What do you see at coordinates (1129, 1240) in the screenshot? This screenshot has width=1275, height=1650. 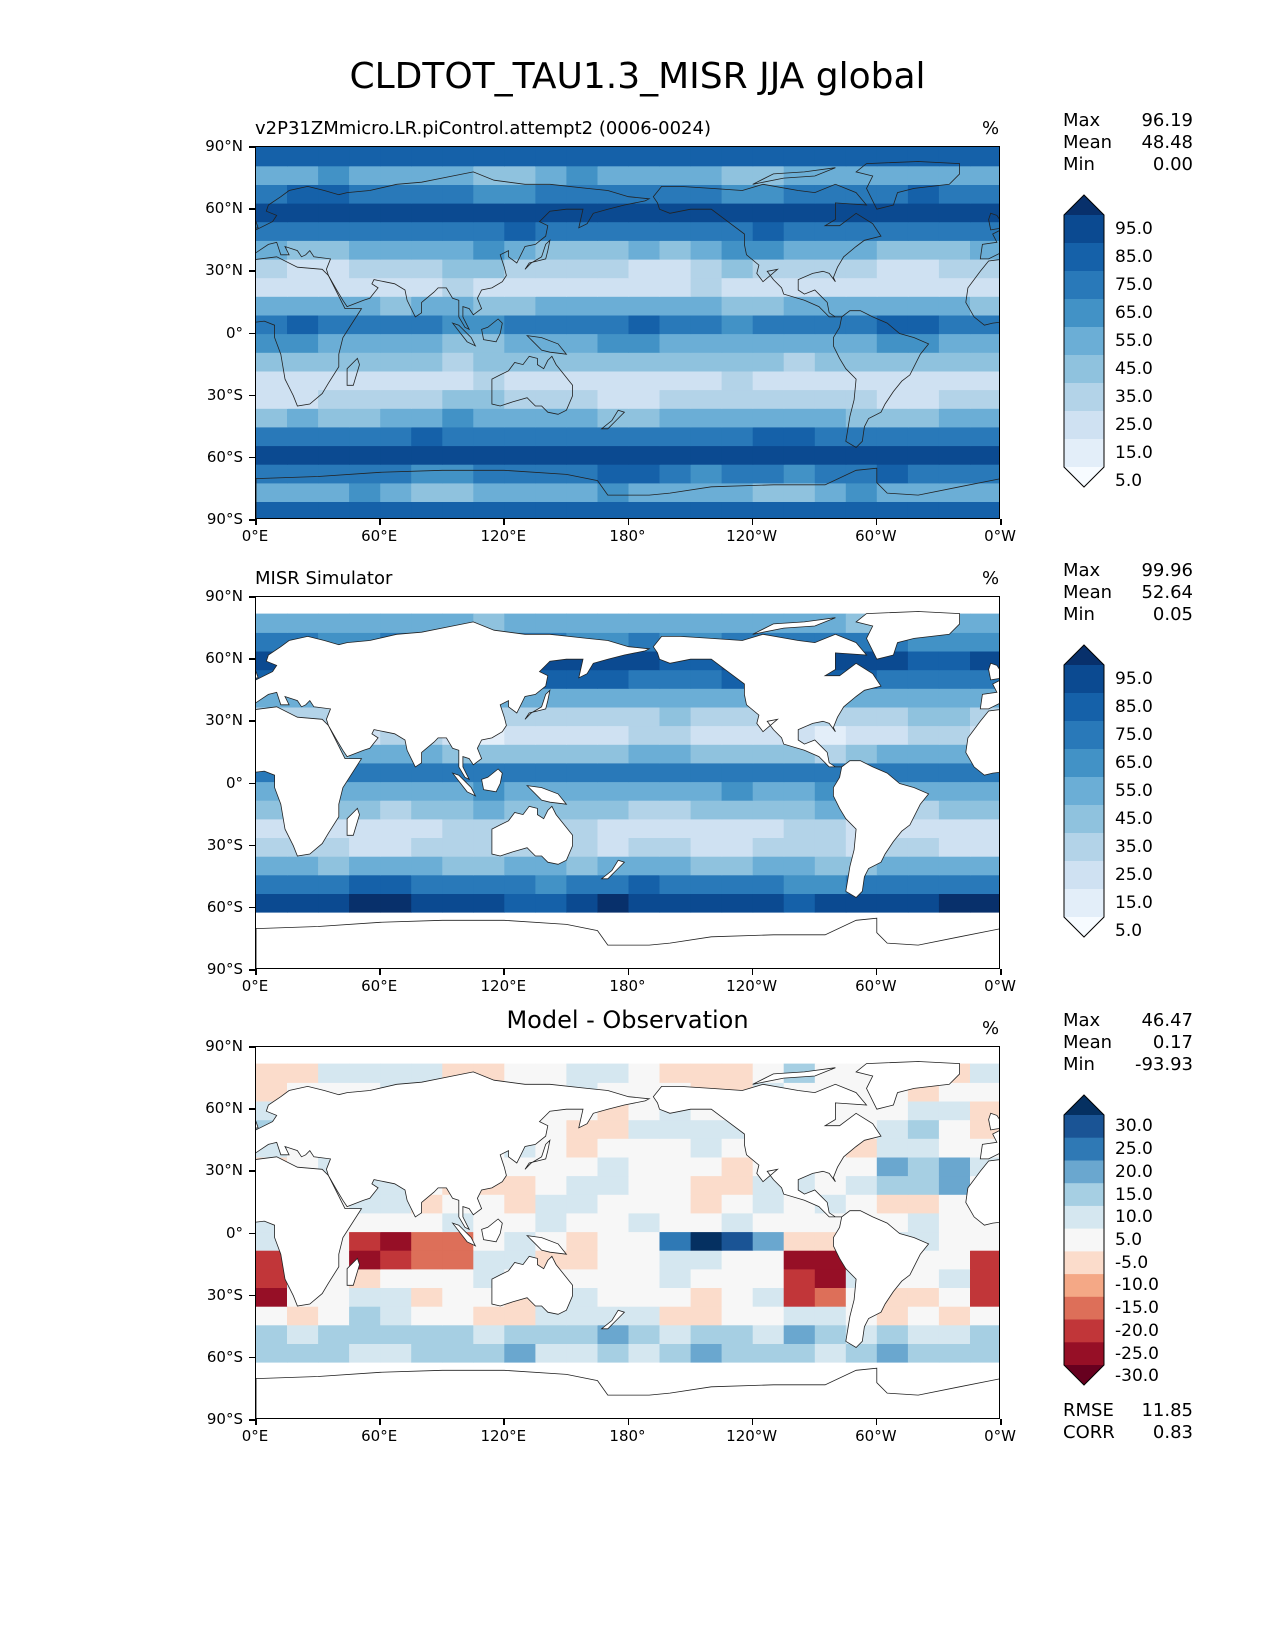 I see `colorbar-tick-label: 5.0` at bounding box center [1129, 1240].